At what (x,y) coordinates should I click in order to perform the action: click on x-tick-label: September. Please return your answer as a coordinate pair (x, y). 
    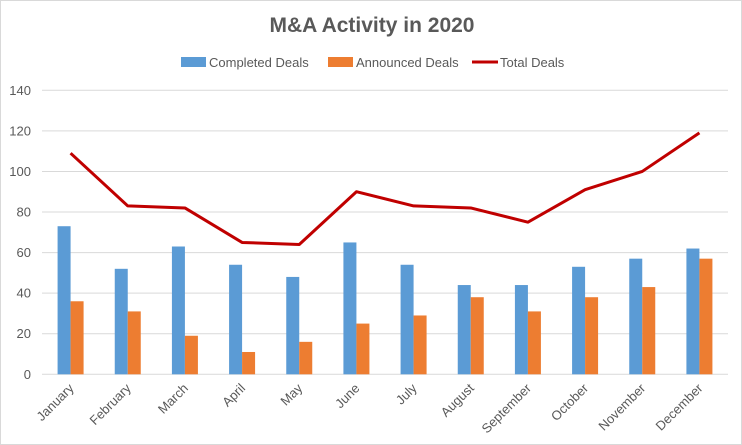
    Looking at the image, I should click on (506, 408).